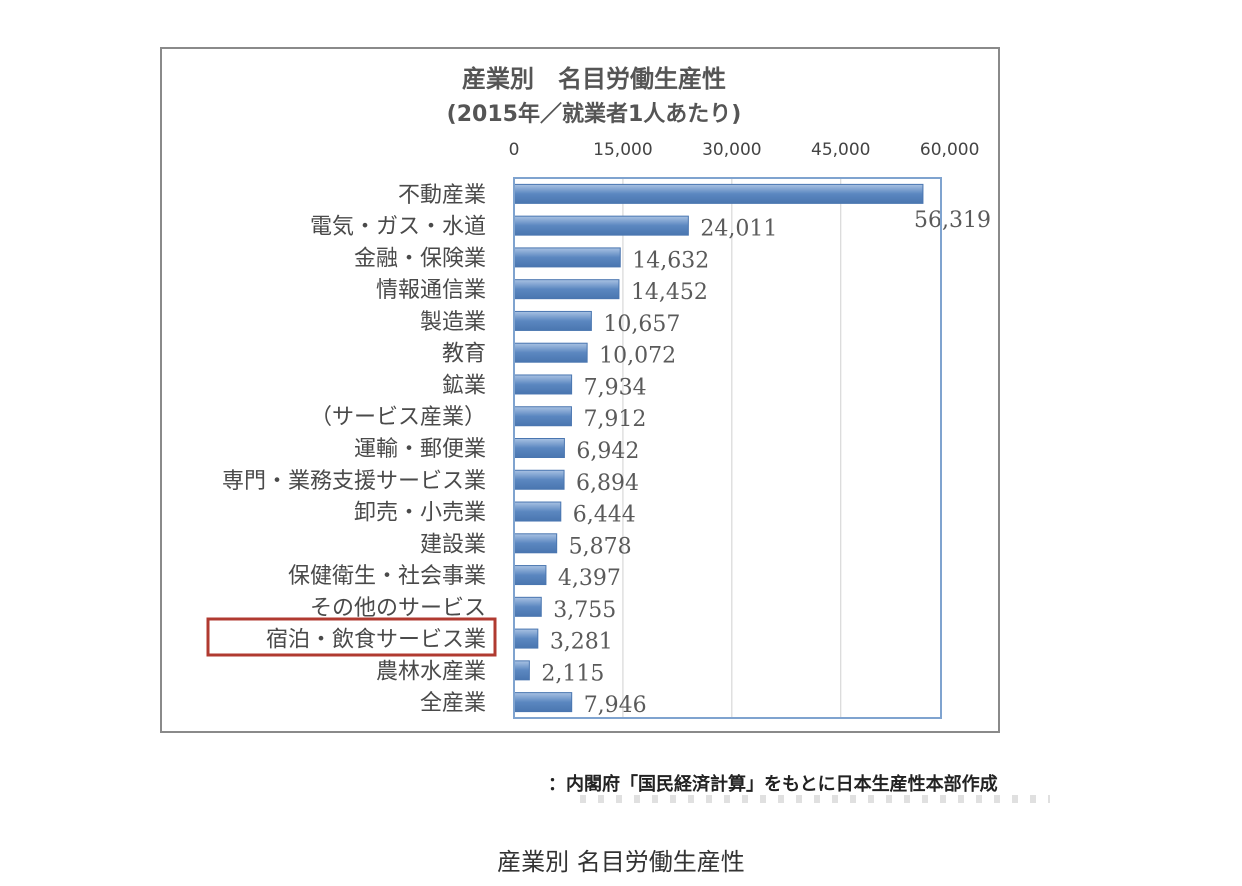 The width and height of the screenshot is (1242, 886). I want to click on data-label: 7,946, so click(615, 705).